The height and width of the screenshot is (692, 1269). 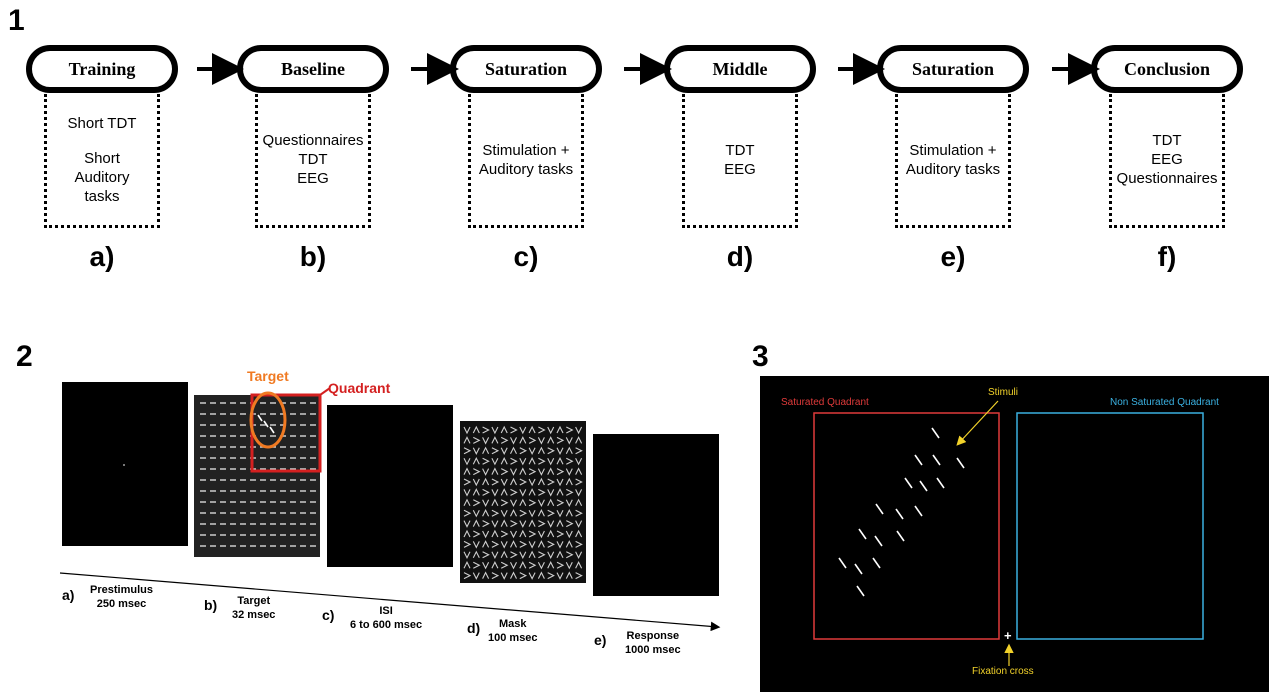 What do you see at coordinates (740, 256) in the screenshot?
I see `stage-letter-4: d)` at bounding box center [740, 256].